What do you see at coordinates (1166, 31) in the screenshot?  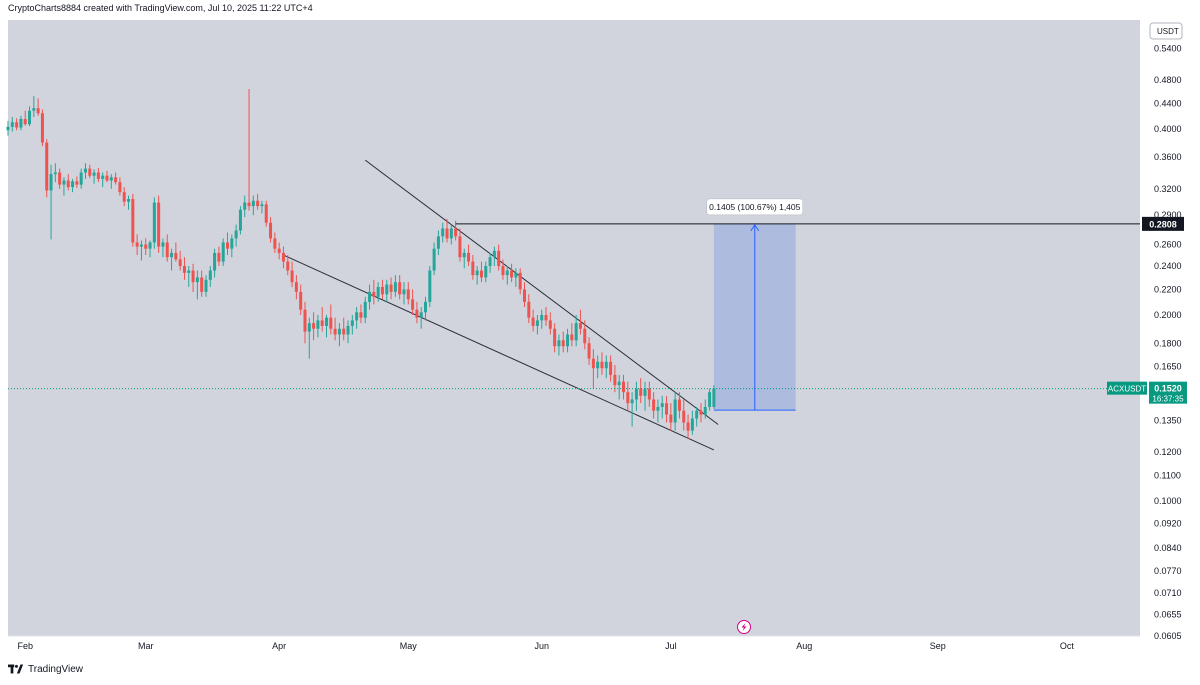 I see `currency-button` at bounding box center [1166, 31].